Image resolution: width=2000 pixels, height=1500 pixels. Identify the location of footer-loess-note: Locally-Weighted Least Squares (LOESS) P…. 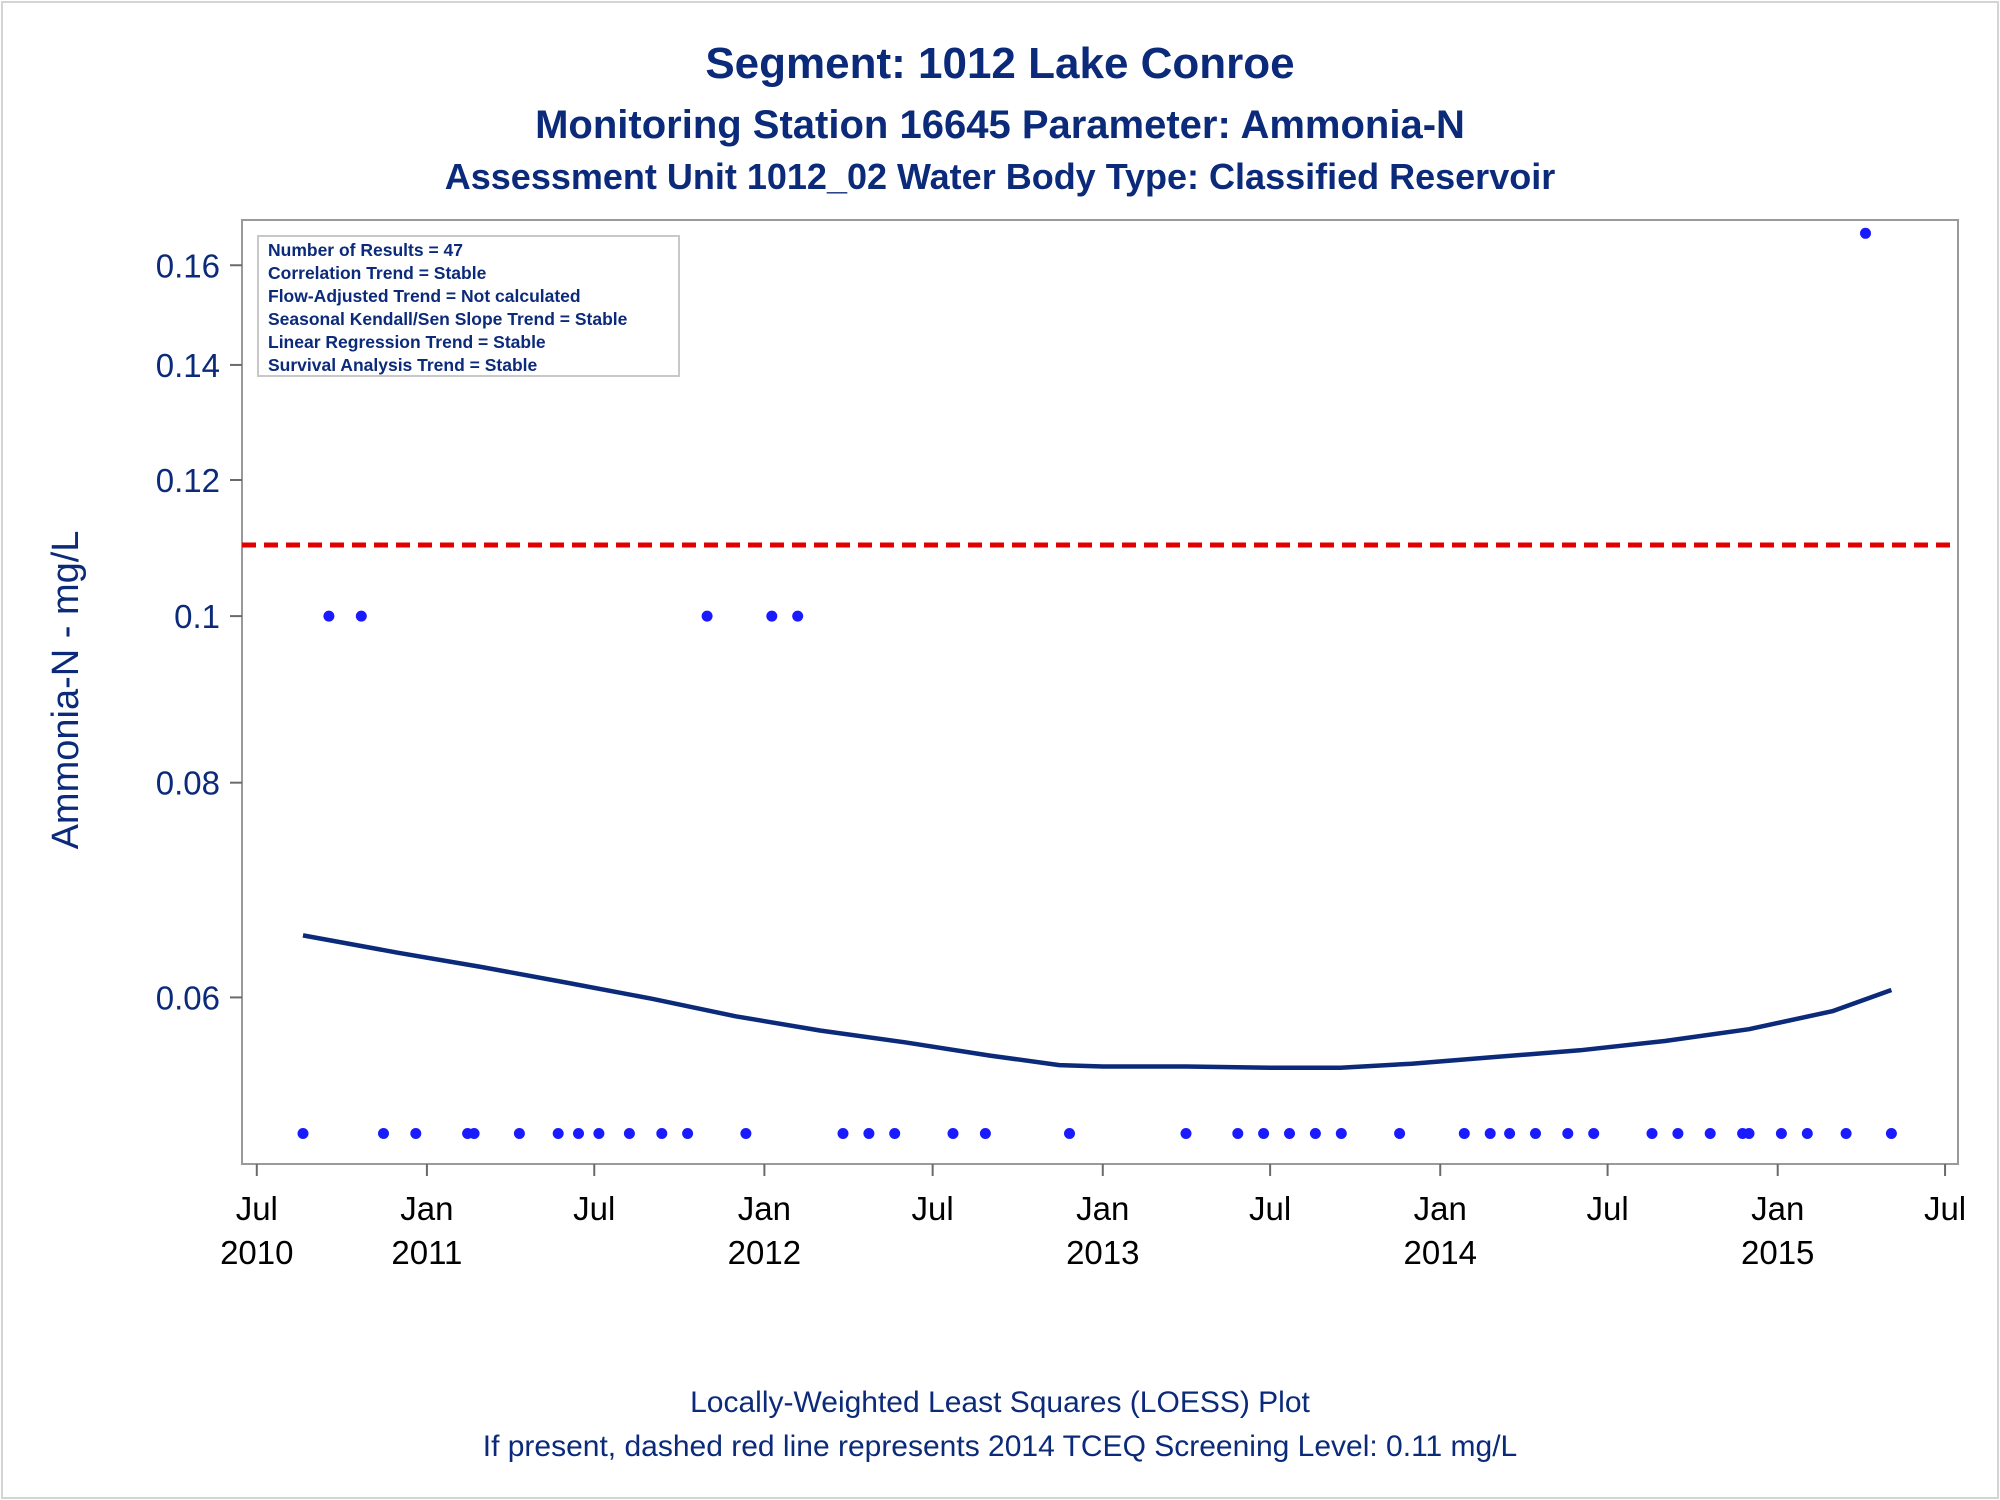
(1000, 1402).